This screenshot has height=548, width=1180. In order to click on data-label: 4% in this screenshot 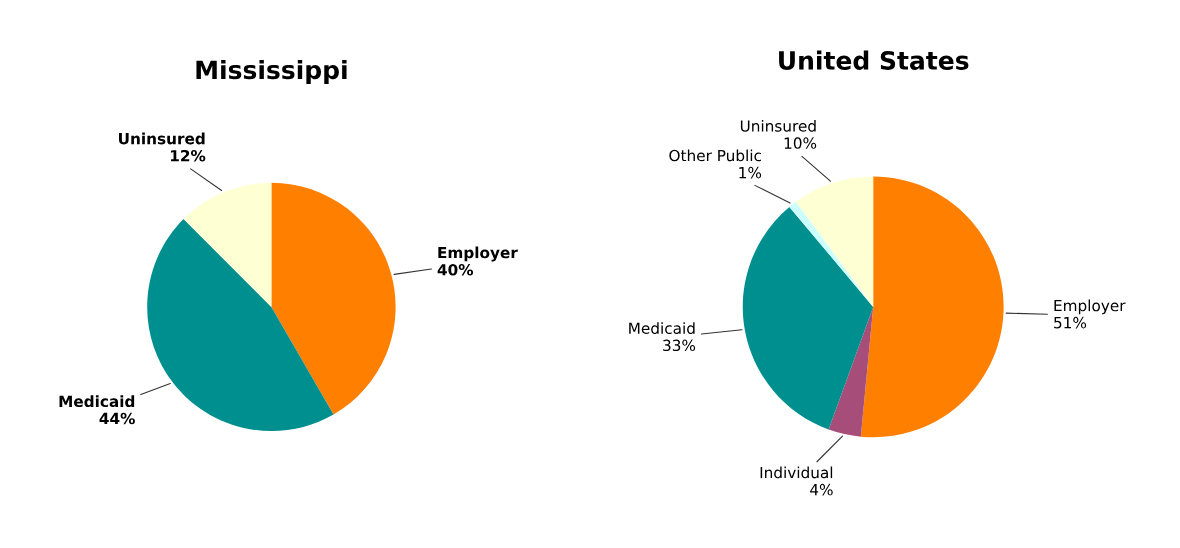, I will do `click(821, 489)`.